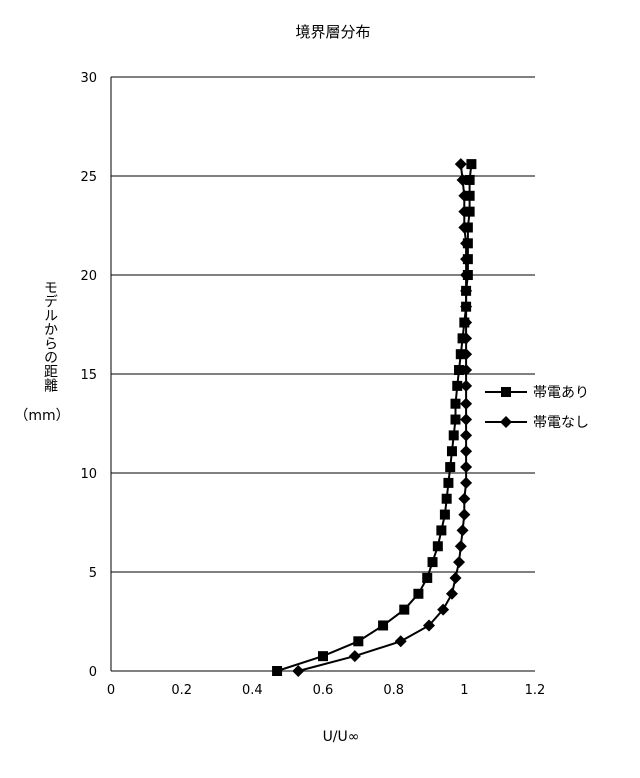  Describe the element at coordinates (111, 690) in the screenshot. I see `x-tick-label: 0` at that location.